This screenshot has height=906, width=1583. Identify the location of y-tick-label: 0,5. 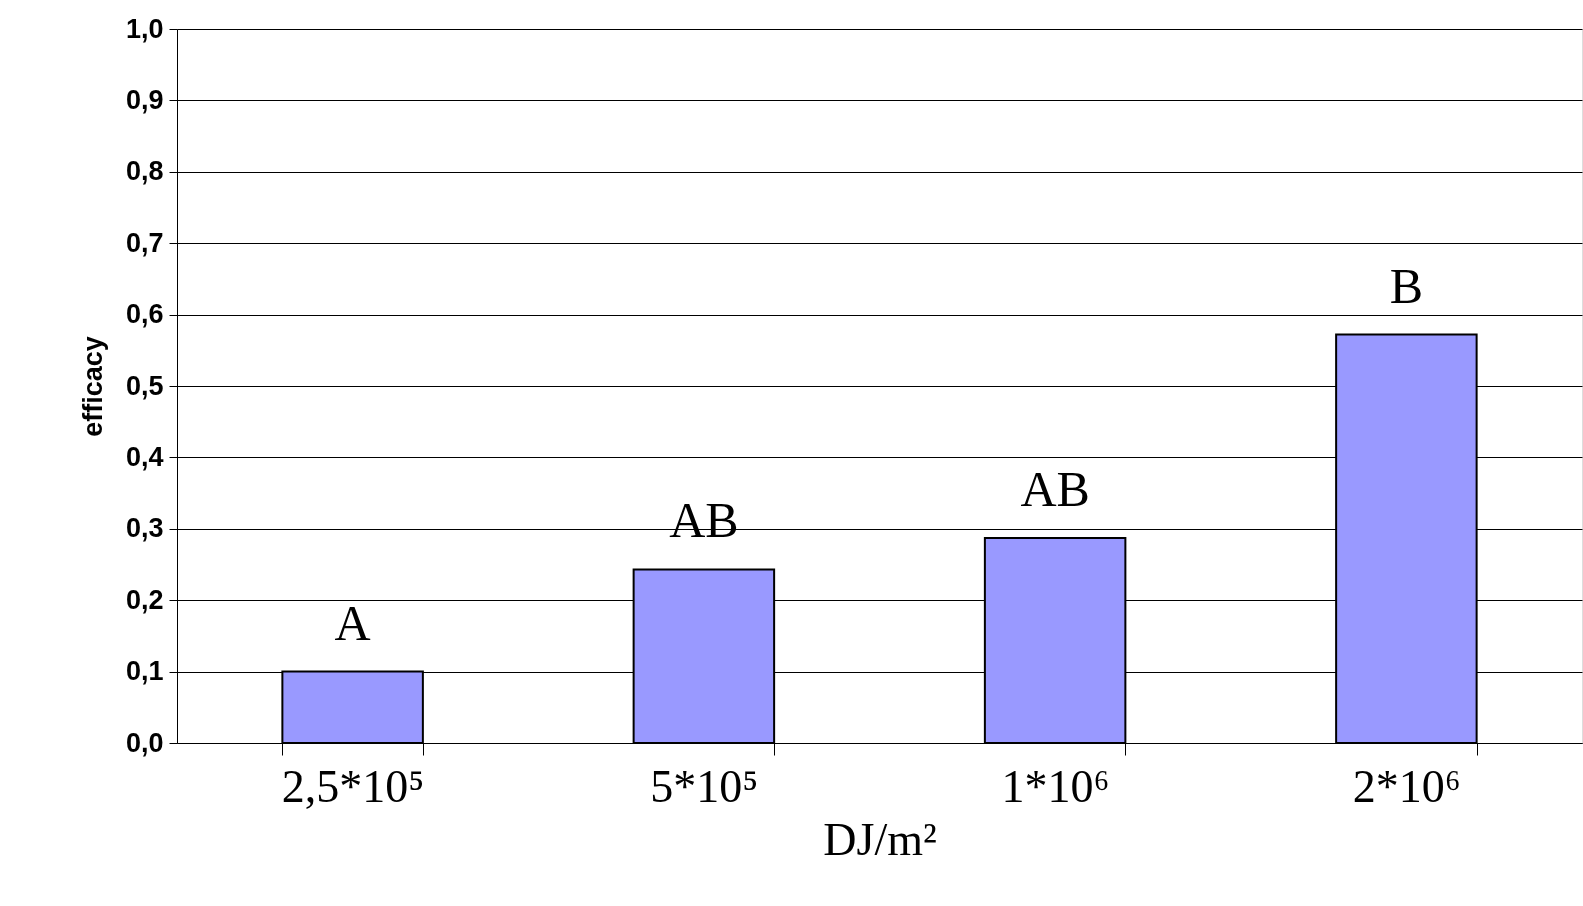
(144, 385).